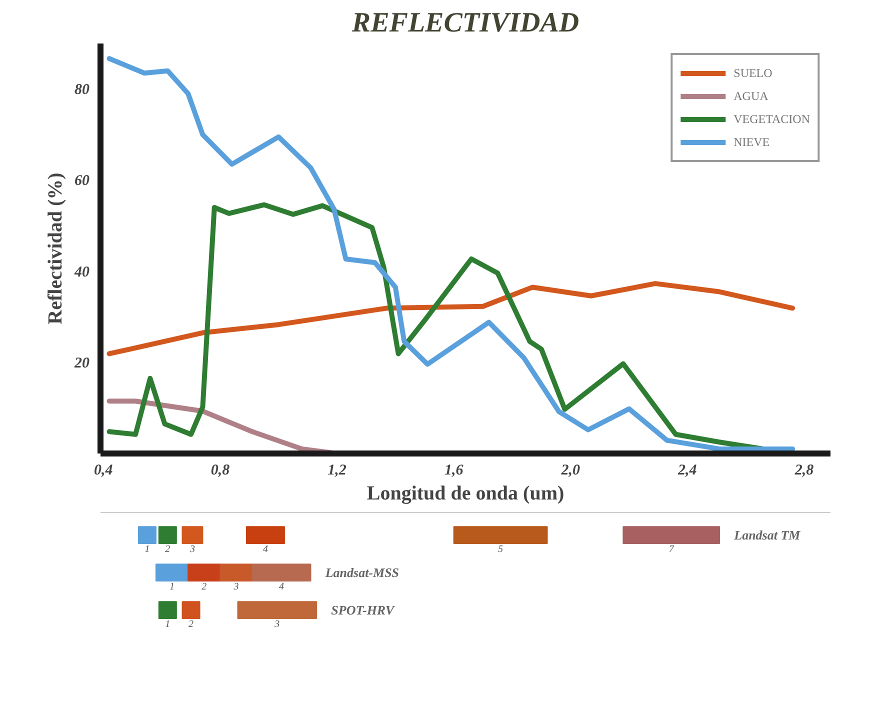 This screenshot has width=875, height=710. Describe the element at coordinates (220, 470) in the screenshot. I see `x-tick-label: 0,8` at that location.